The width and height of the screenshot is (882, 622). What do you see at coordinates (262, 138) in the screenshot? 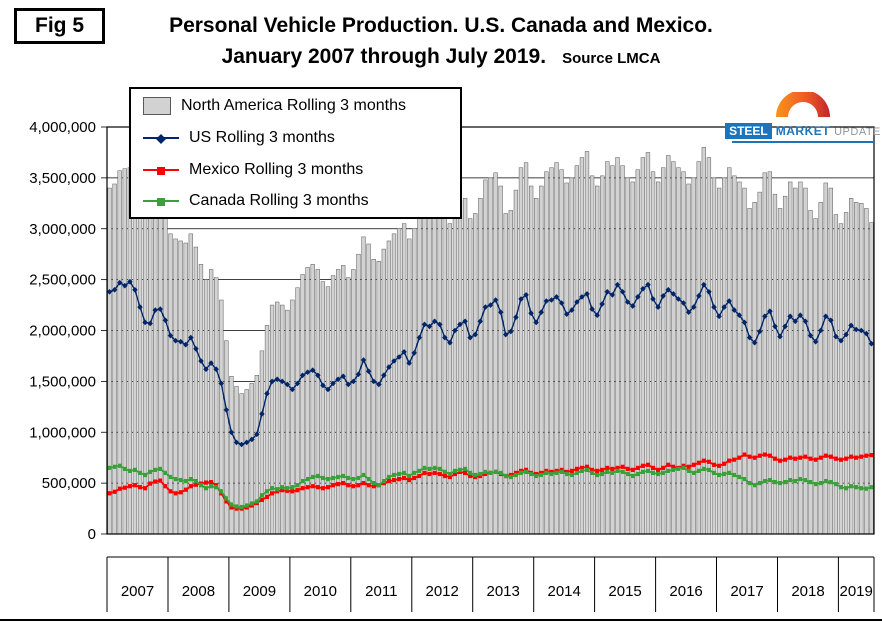
I see `legend-label-us: US Rolling 3 months` at bounding box center [262, 138].